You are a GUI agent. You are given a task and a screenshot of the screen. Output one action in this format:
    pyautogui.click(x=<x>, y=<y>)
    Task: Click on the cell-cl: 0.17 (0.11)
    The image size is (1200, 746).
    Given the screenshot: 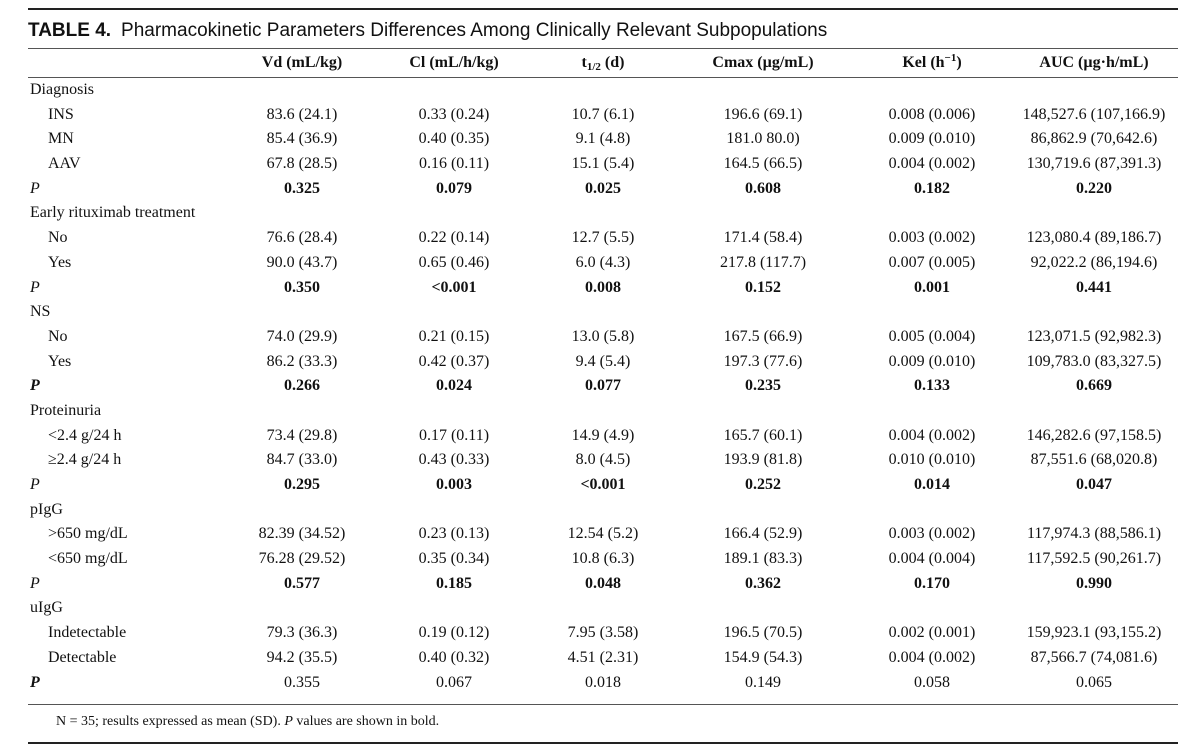 What is the action you would take?
    pyautogui.click(x=454, y=435)
    